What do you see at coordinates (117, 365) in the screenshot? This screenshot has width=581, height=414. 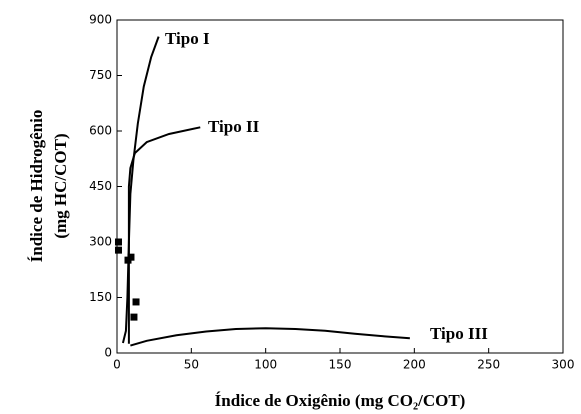 I see `x-tick-label: 0` at bounding box center [117, 365].